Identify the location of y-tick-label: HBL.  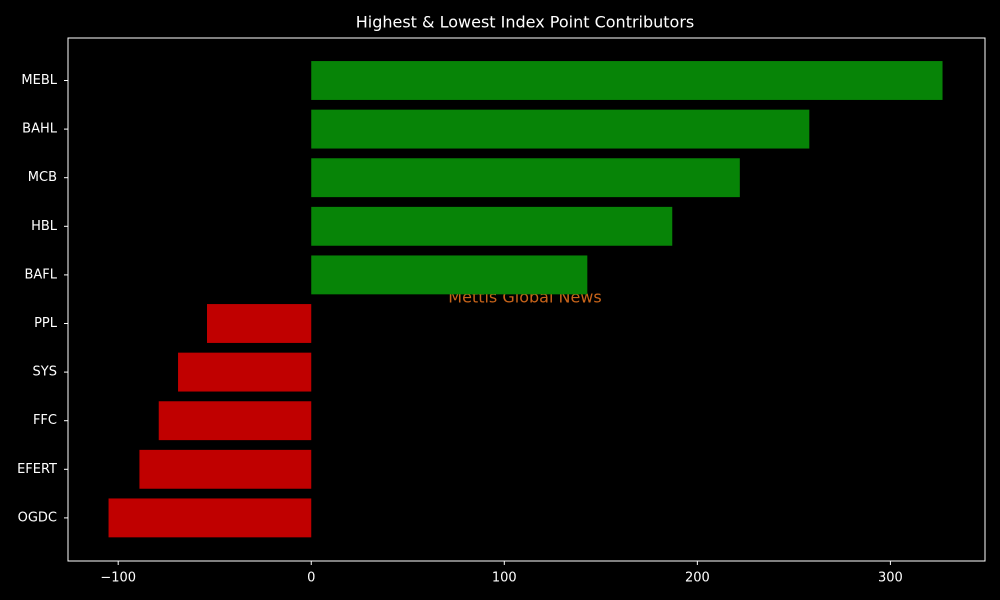
(44, 226).